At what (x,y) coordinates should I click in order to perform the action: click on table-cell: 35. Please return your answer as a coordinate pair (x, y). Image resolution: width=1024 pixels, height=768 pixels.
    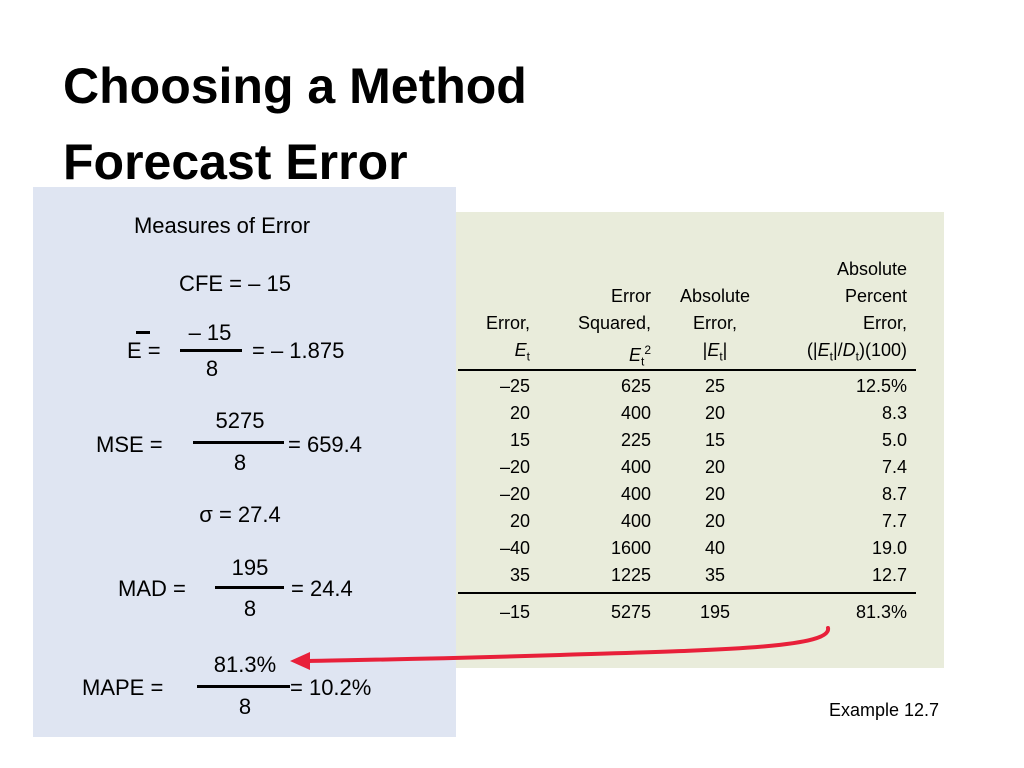
    Looking at the image, I should click on (715, 575).